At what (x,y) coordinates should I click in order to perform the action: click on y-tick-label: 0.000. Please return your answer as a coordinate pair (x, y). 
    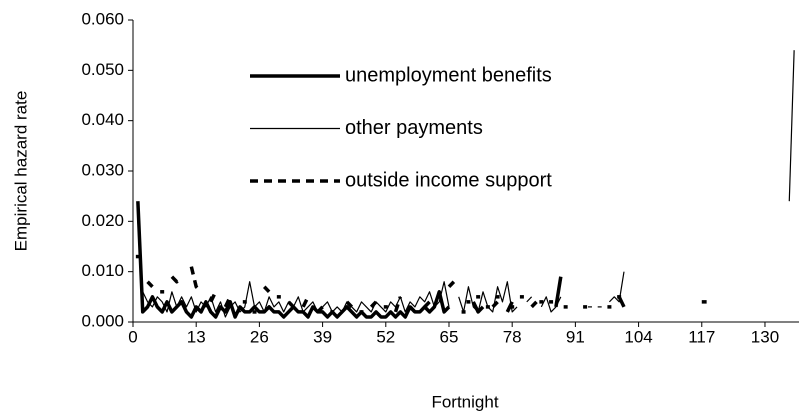
    Looking at the image, I should click on (102, 320).